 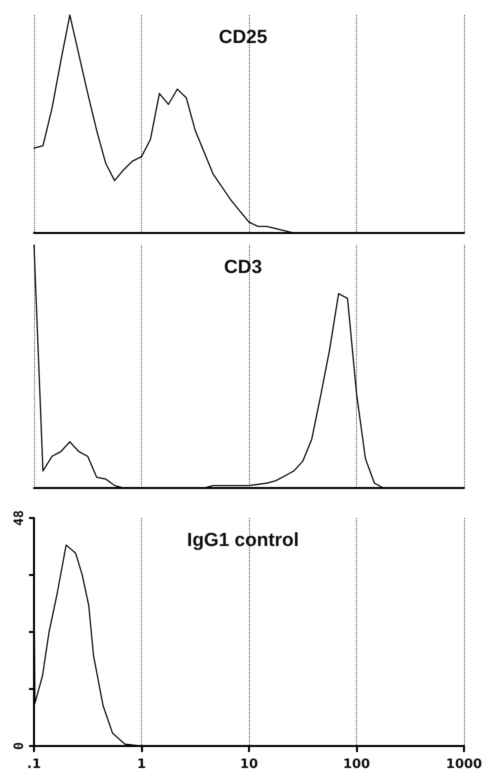 What do you see at coordinates (19, 746) in the screenshot?
I see `y-tick-label: 0` at bounding box center [19, 746].